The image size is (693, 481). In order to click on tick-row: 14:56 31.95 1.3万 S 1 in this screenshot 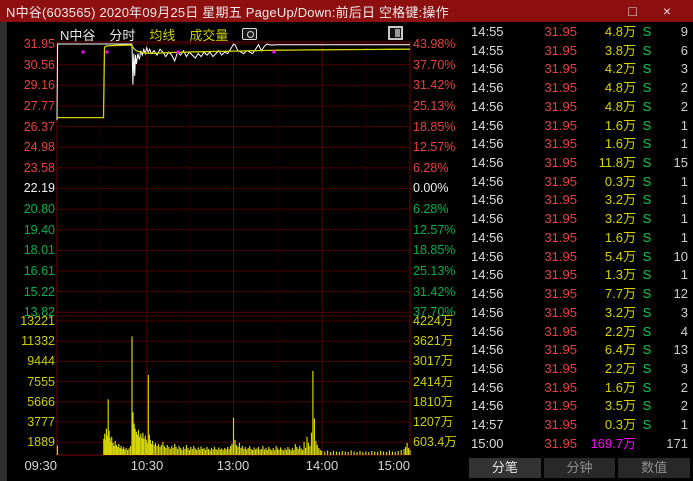, I will do `click(579, 275)`.